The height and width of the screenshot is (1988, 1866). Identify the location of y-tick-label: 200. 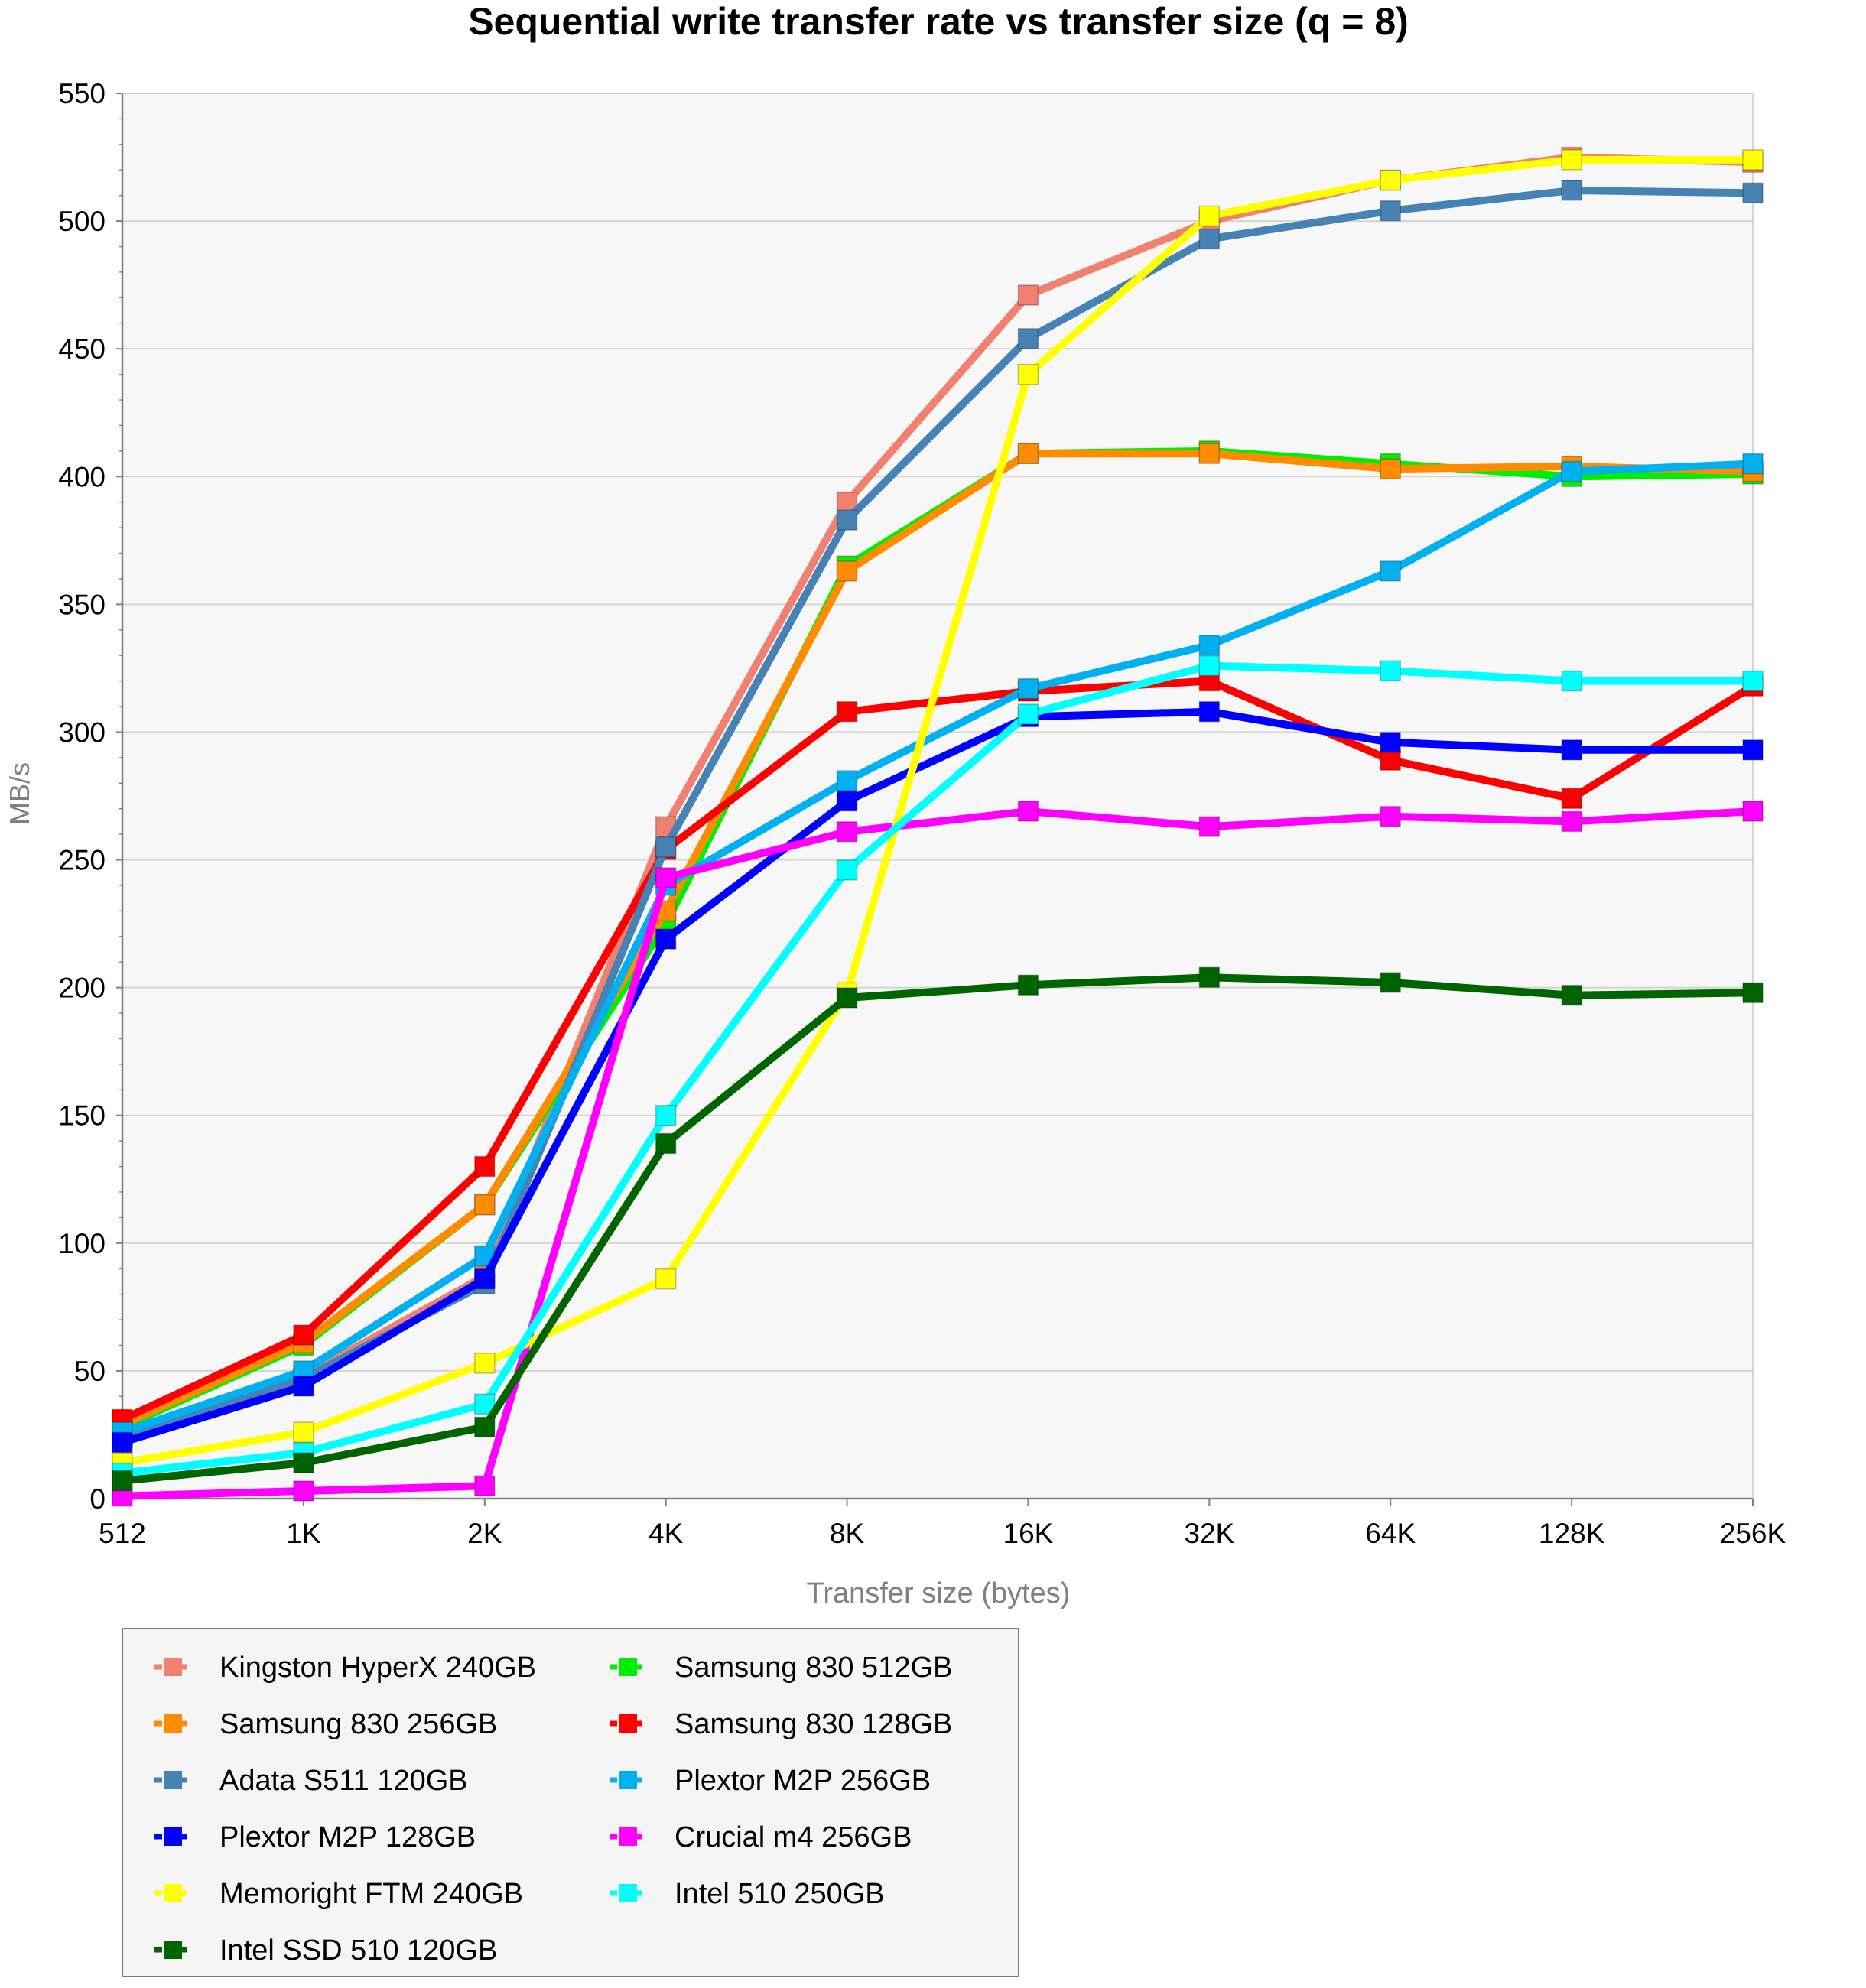
(82, 988).